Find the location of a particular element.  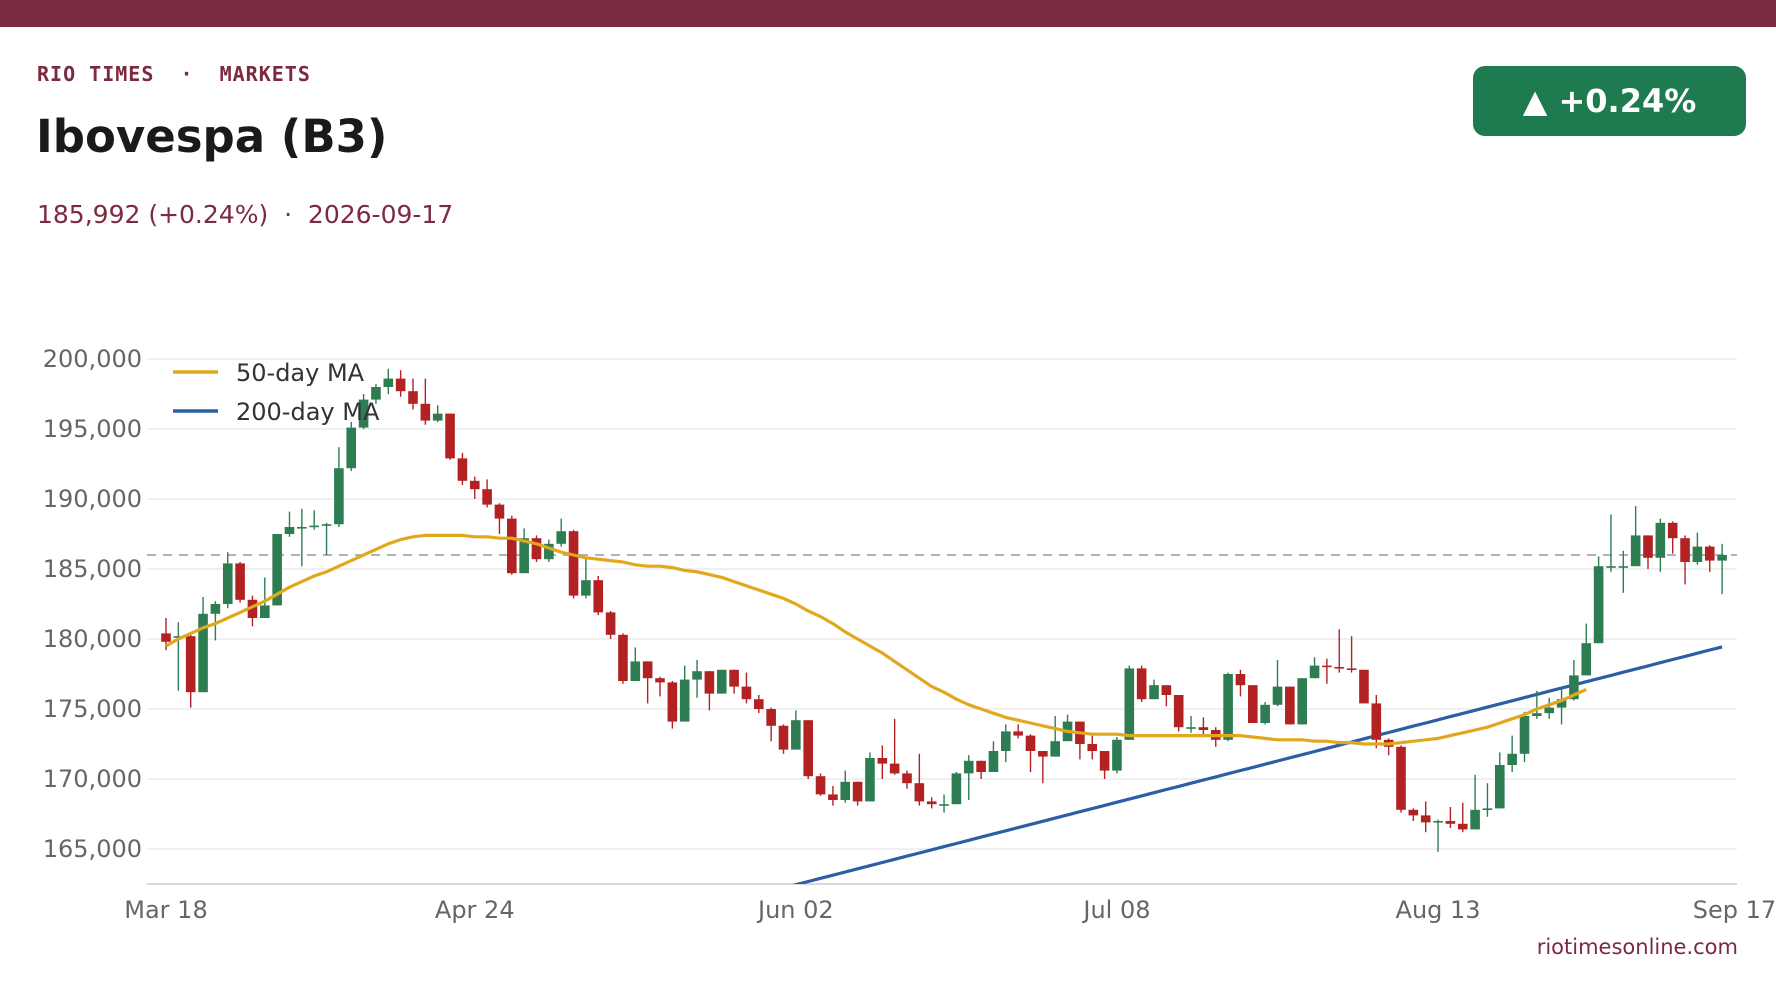

site-credit: riotimesonline.com is located at coordinates (1637, 947).